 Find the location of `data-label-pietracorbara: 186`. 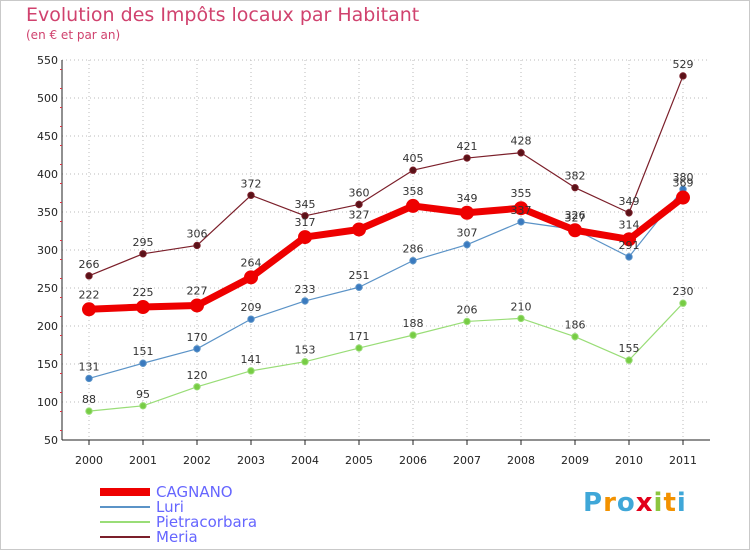

data-label-pietracorbara: 186 is located at coordinates (575, 325).